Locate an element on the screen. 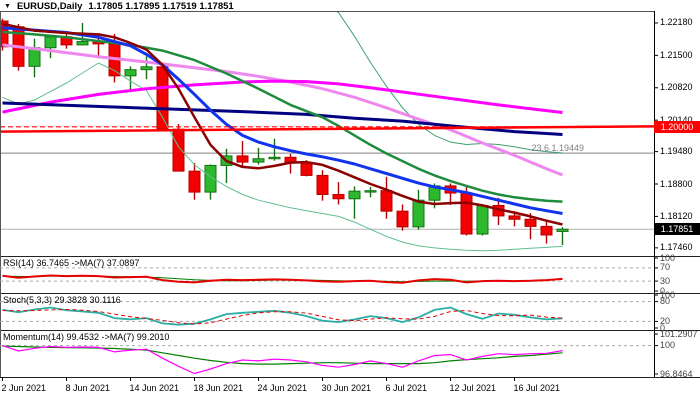 Image resolution: width=700 pixels, height=400 pixels. indicator-scale-label: 70 is located at coordinates (665, 267).